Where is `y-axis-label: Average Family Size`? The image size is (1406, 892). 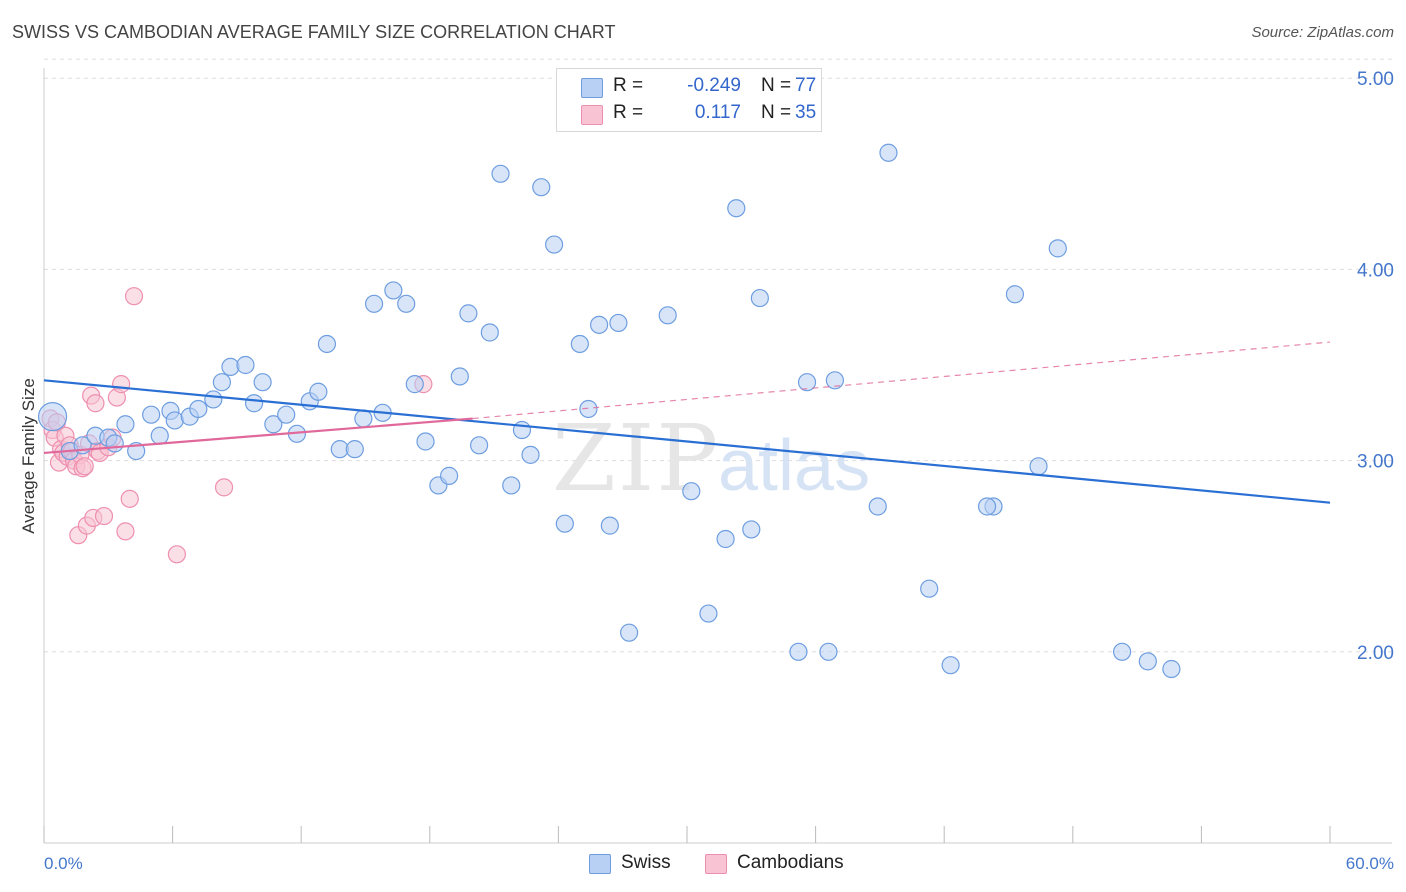 y-axis-label: Average Family Size is located at coordinates (28, 456).